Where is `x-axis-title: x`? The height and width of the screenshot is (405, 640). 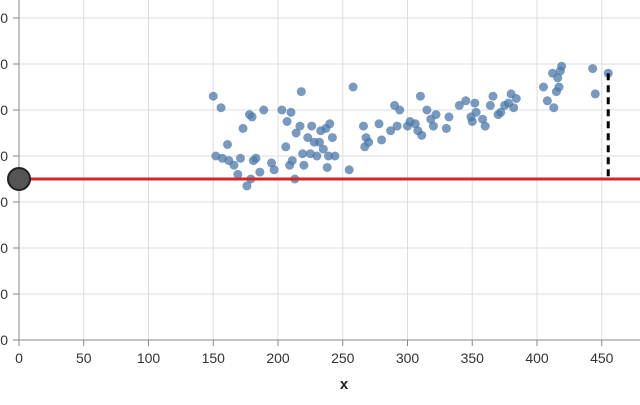
x-axis-title: x is located at coordinates (344, 384).